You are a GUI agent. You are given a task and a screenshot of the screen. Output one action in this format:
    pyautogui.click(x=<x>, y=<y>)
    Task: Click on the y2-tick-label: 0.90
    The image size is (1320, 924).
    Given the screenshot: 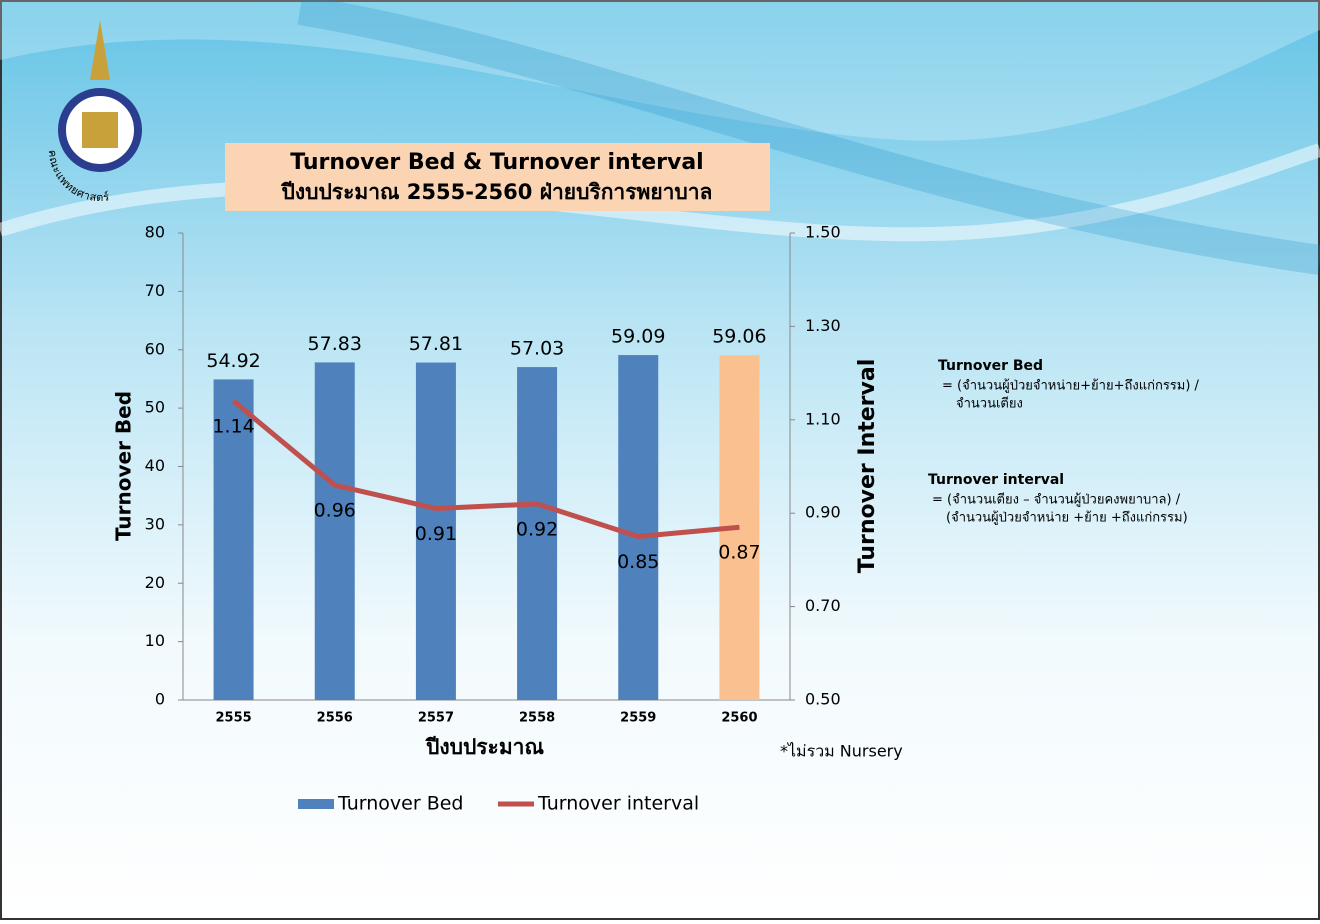 What is the action you would take?
    pyautogui.click(x=823, y=512)
    